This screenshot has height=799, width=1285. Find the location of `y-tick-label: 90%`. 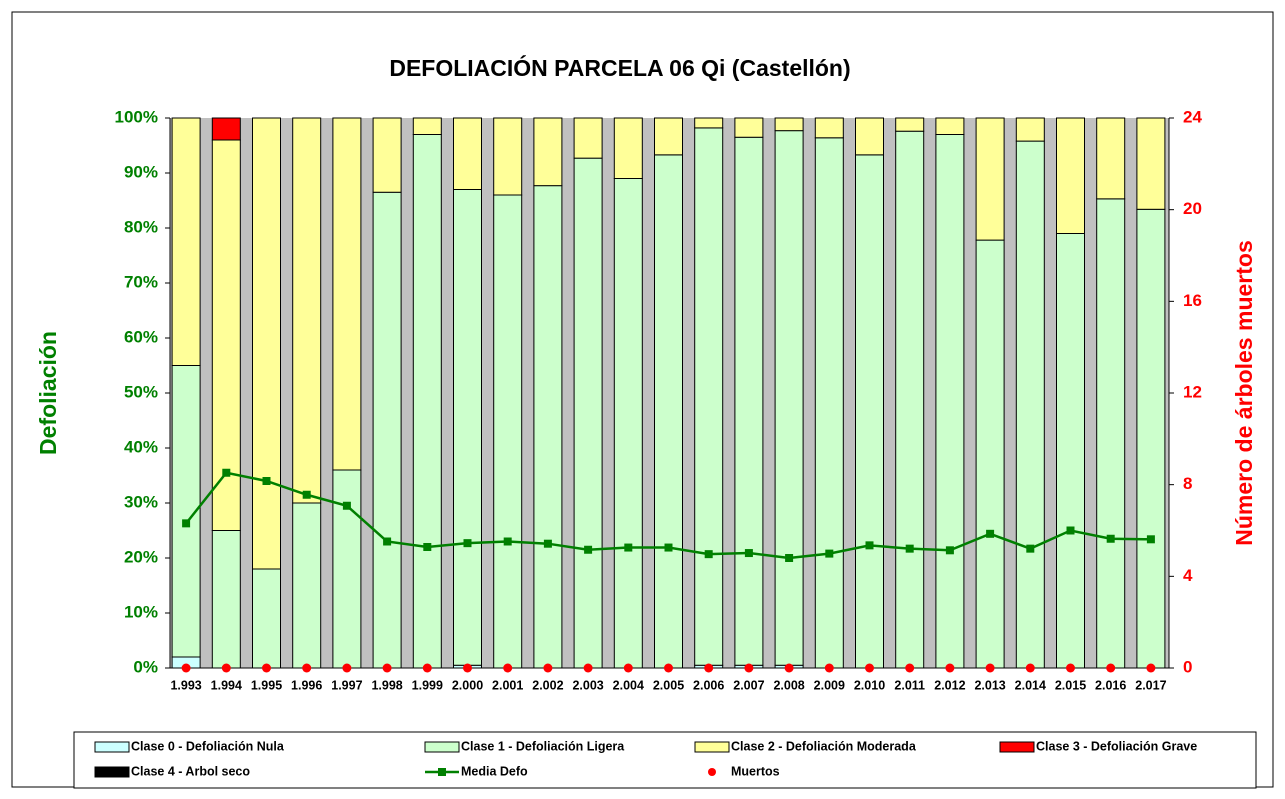

y-tick-label: 90% is located at coordinates (141, 171).